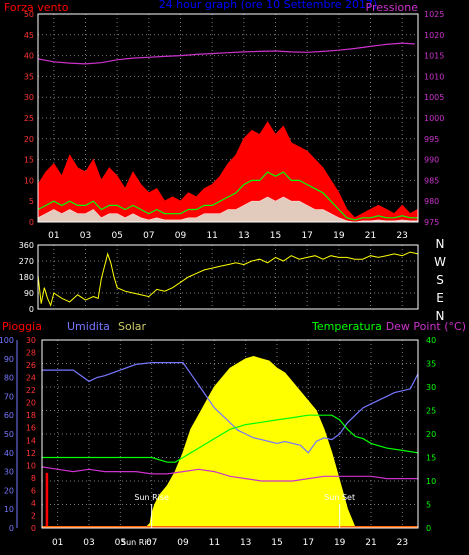  What do you see at coordinates (88, 543) in the screenshot?
I see `x-tick-label: 03` at bounding box center [88, 543].